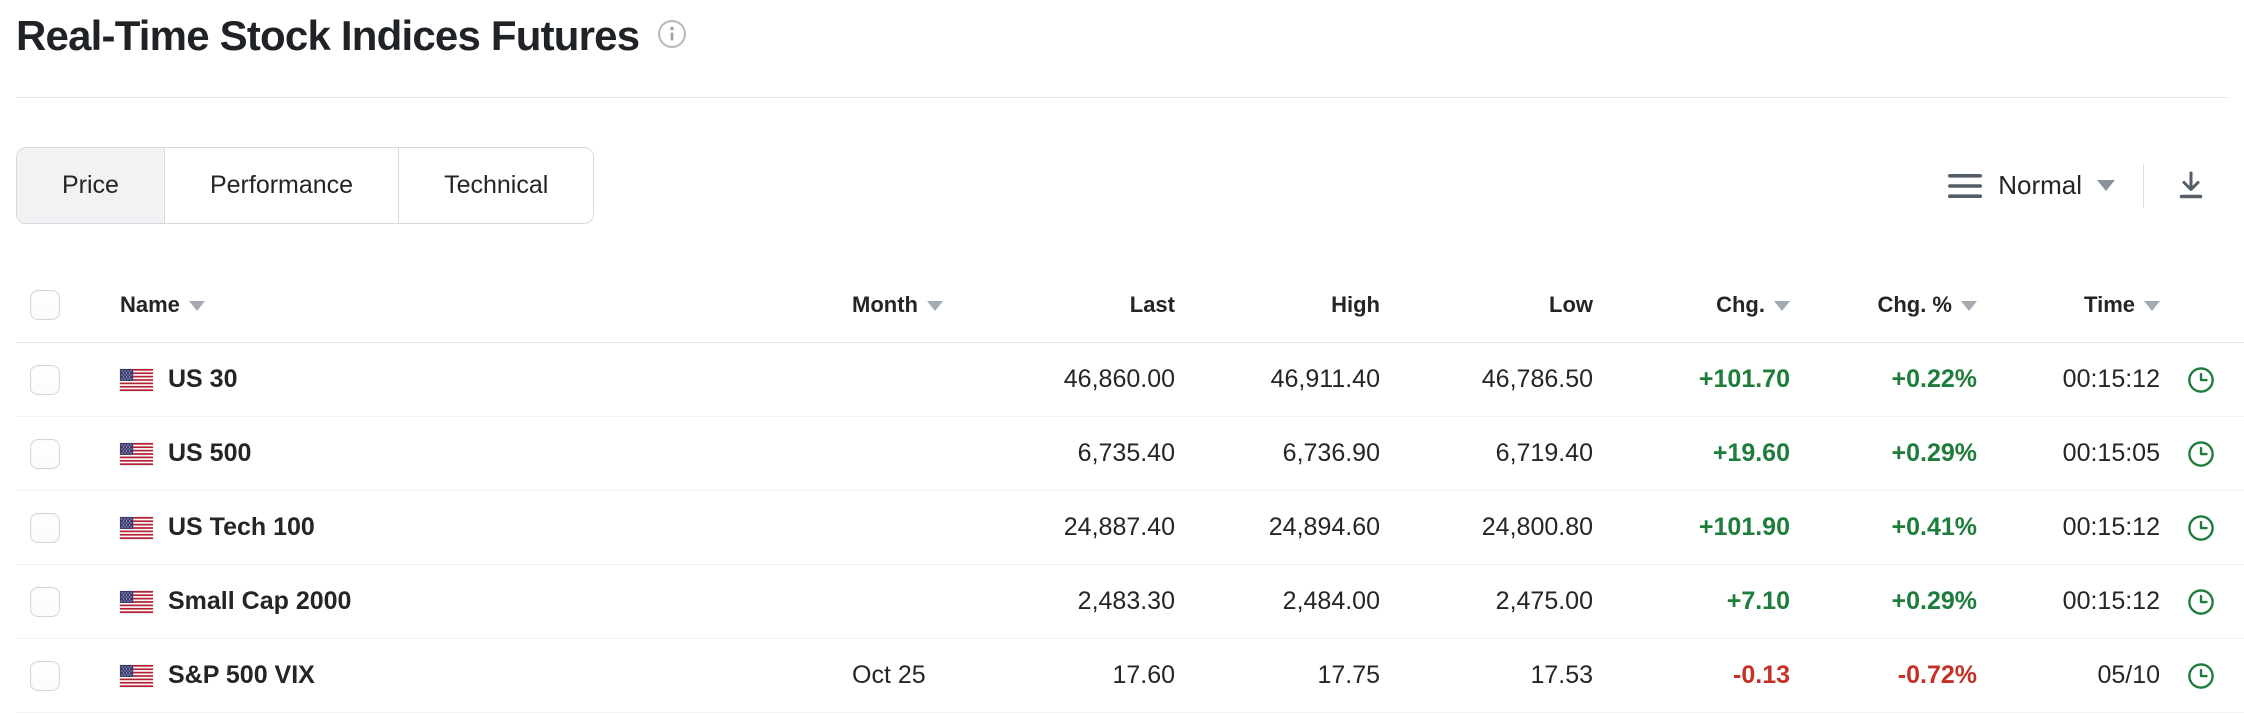 This screenshot has height=716, width=2244. I want to click on select-all-checkbox, so click(45, 304).